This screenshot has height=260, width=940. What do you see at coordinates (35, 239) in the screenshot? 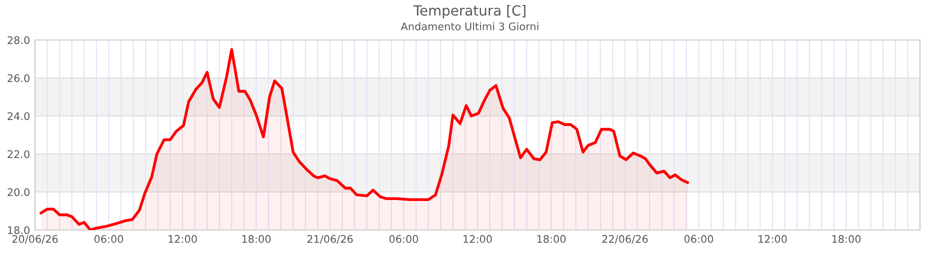
I see `x-tick-label: 20/06/26` at bounding box center [35, 239].